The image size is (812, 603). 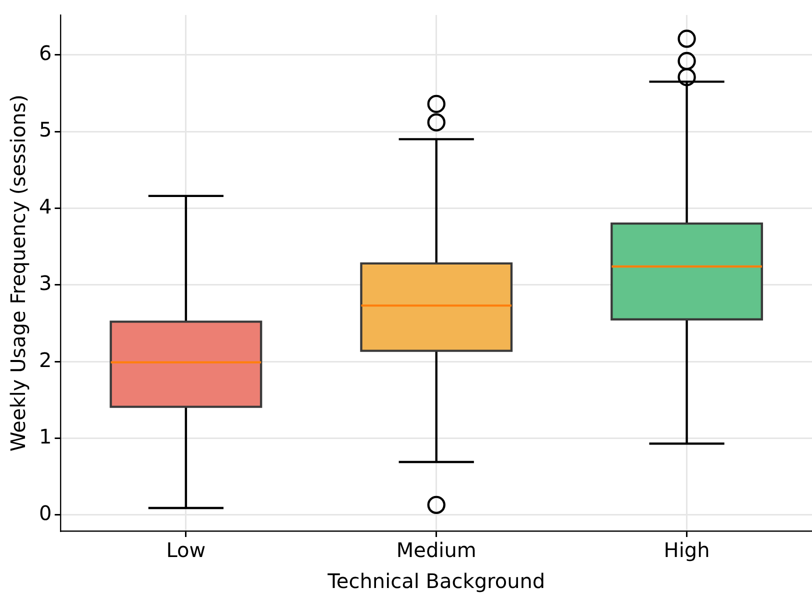 What do you see at coordinates (18, 273) in the screenshot?
I see `y-axis-title: Weekly Usage Frequency (sessions)` at bounding box center [18, 273].